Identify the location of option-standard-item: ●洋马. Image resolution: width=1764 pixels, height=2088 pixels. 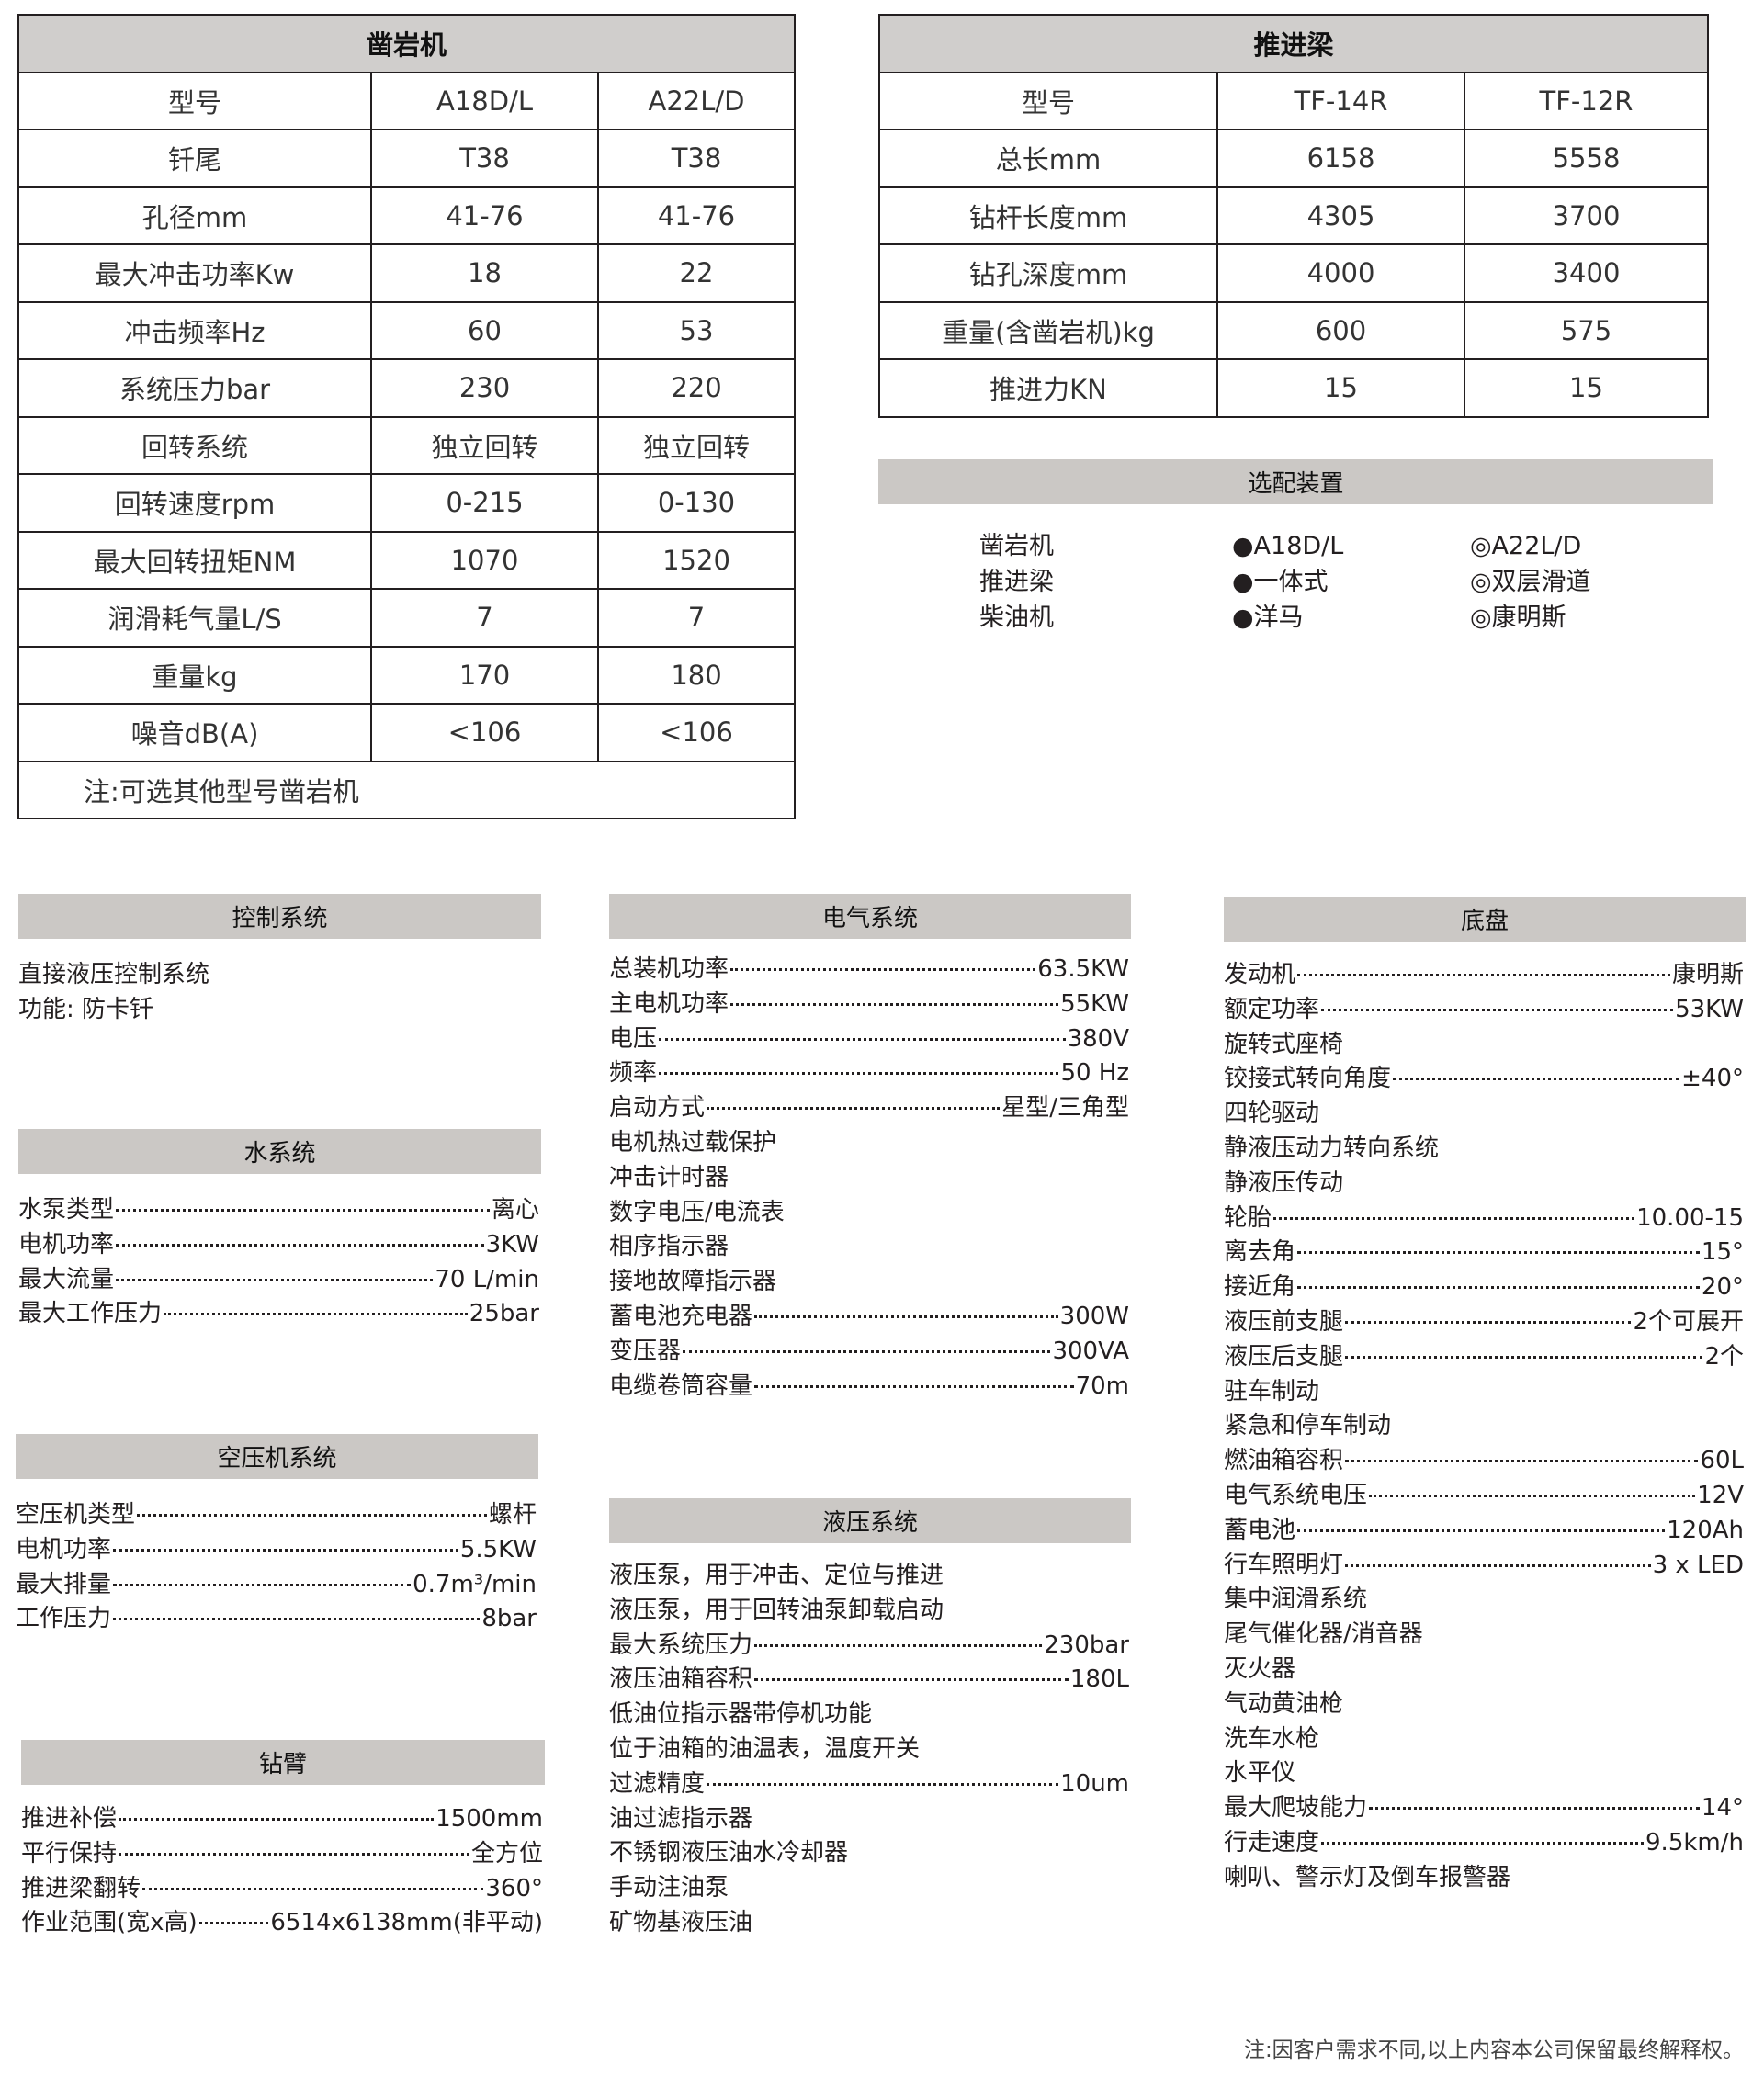
(1268, 618).